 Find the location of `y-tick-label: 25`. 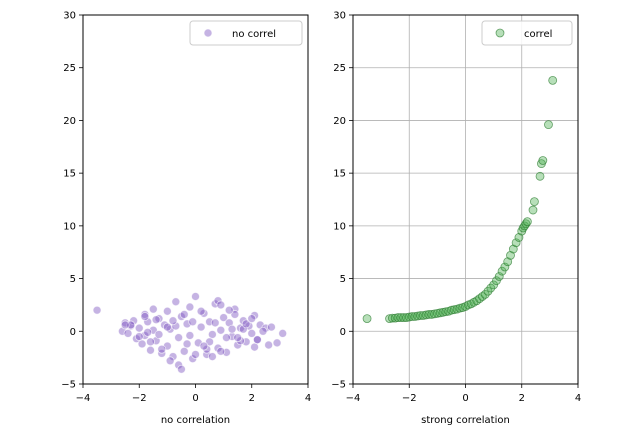

y-tick-label: 25 is located at coordinates (339, 68).